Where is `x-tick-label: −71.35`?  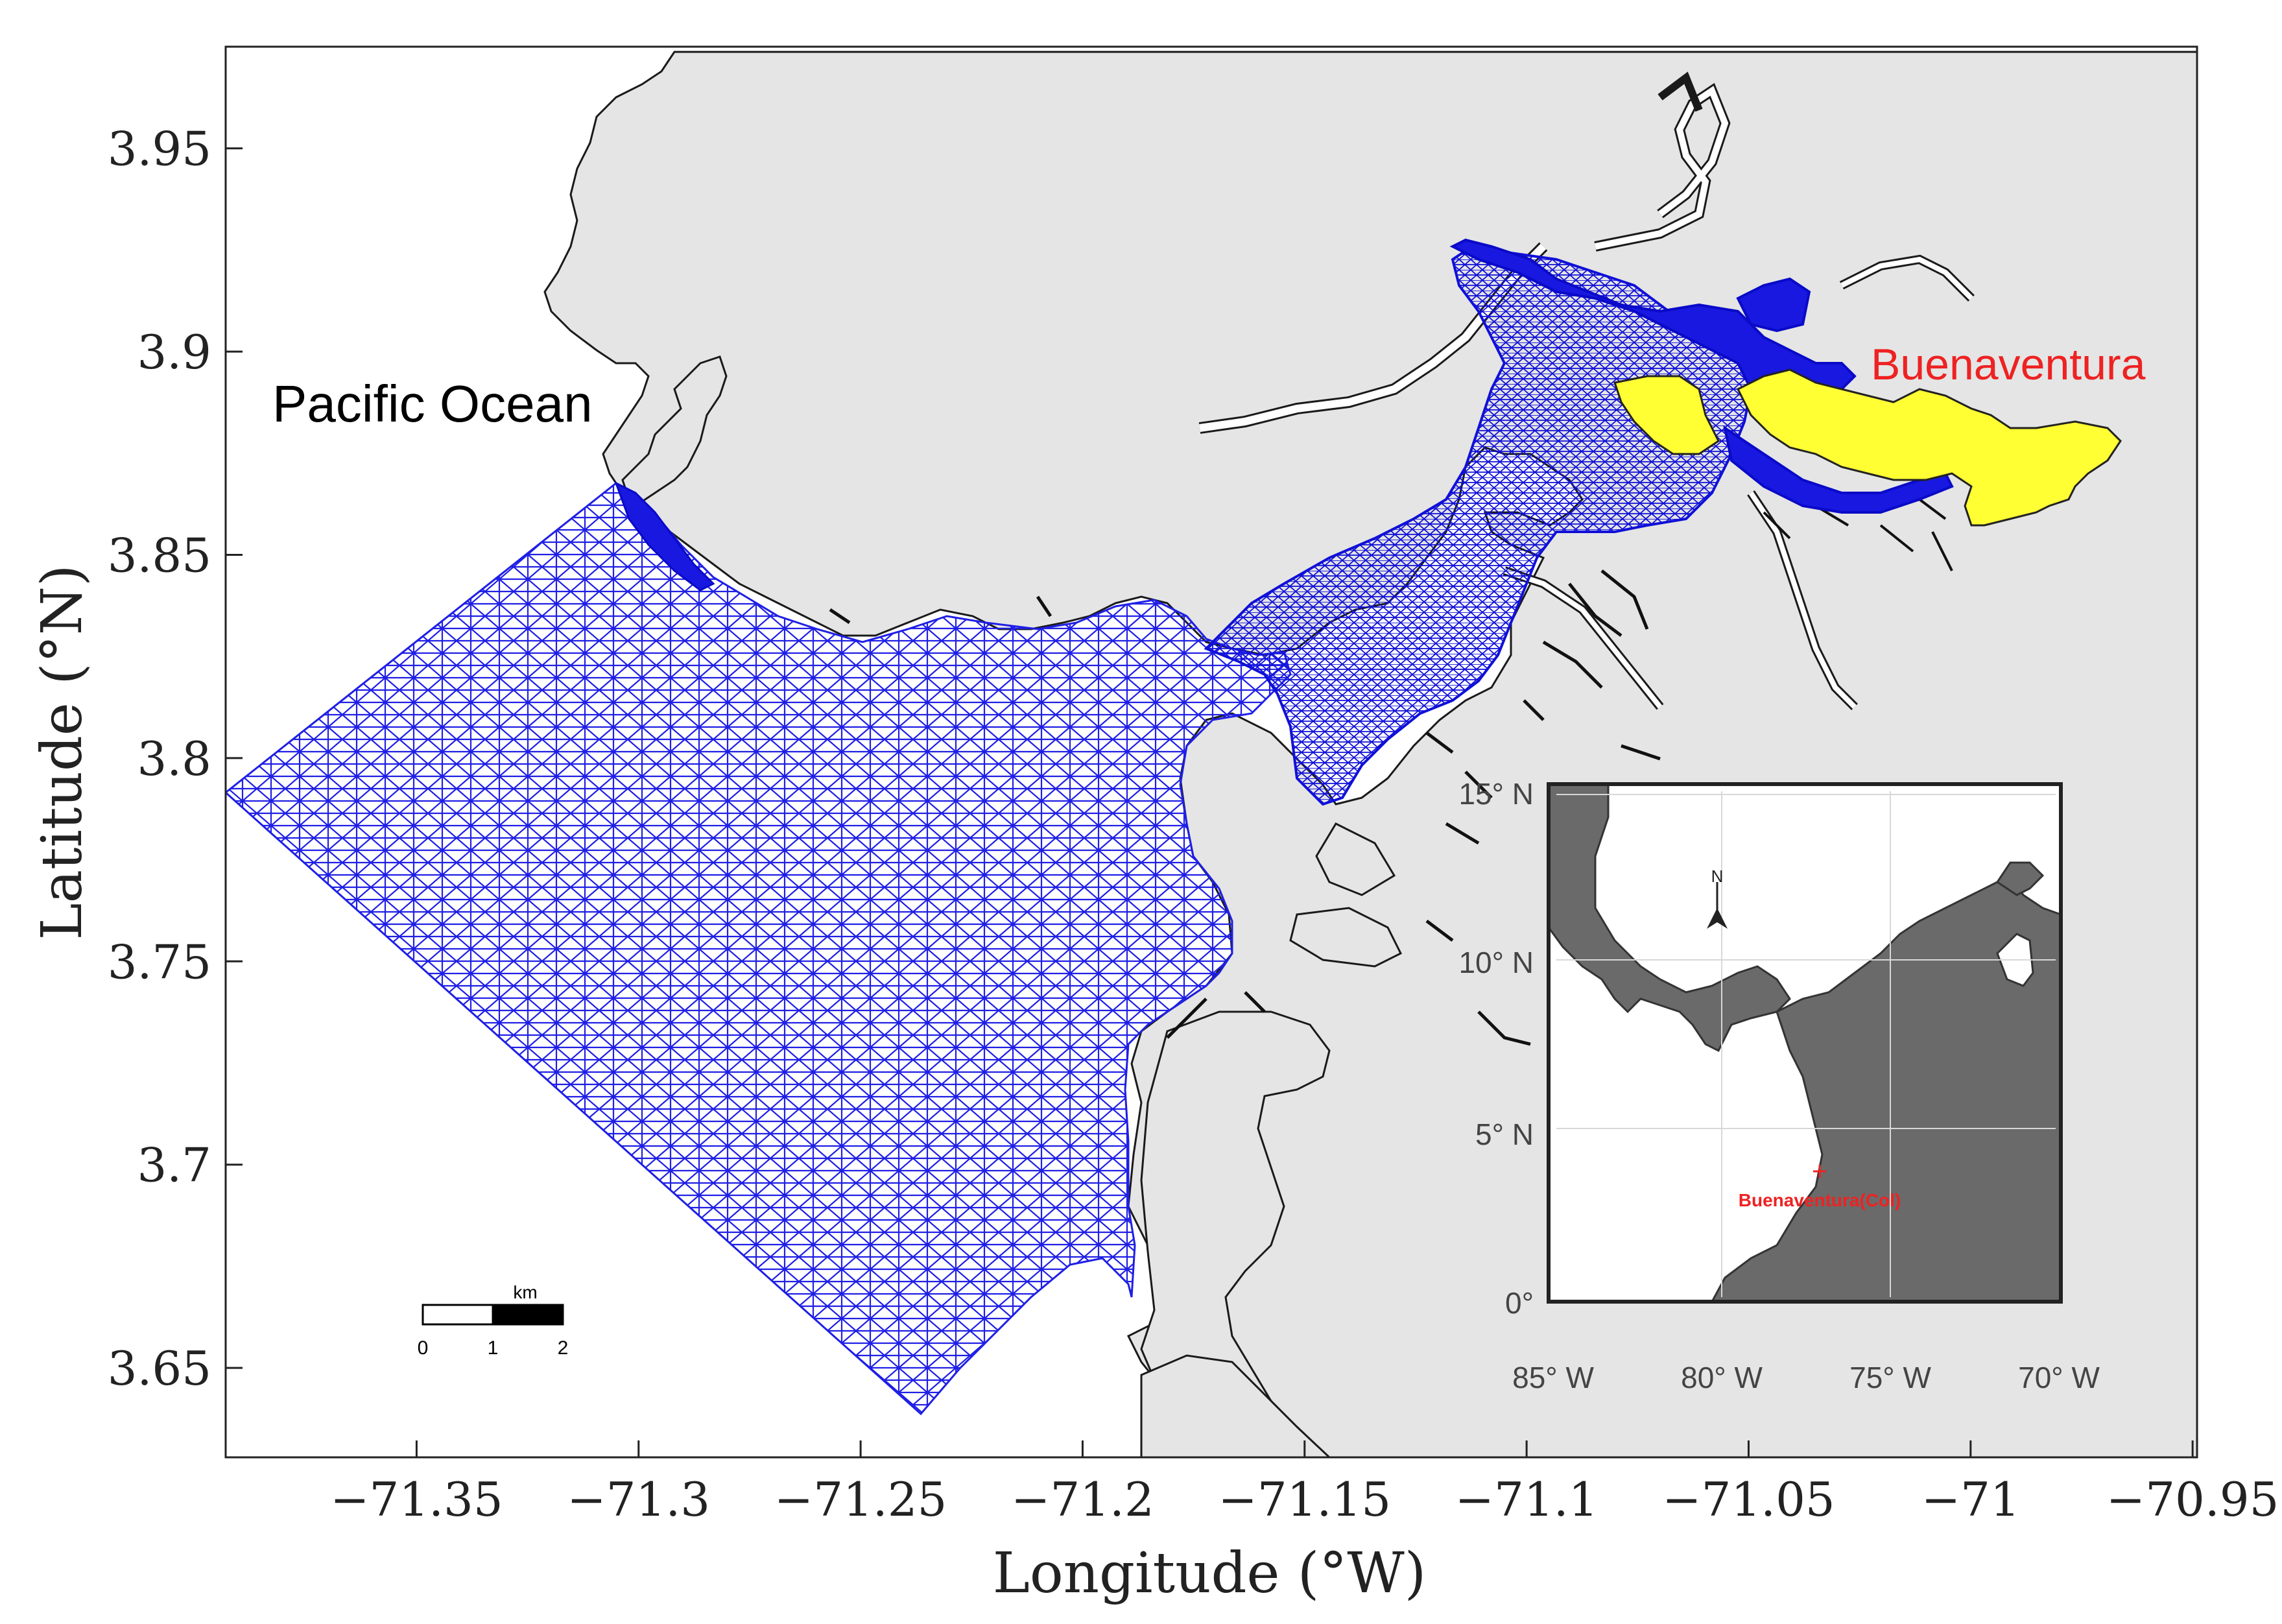 x-tick-label: −71.35 is located at coordinates (417, 1499).